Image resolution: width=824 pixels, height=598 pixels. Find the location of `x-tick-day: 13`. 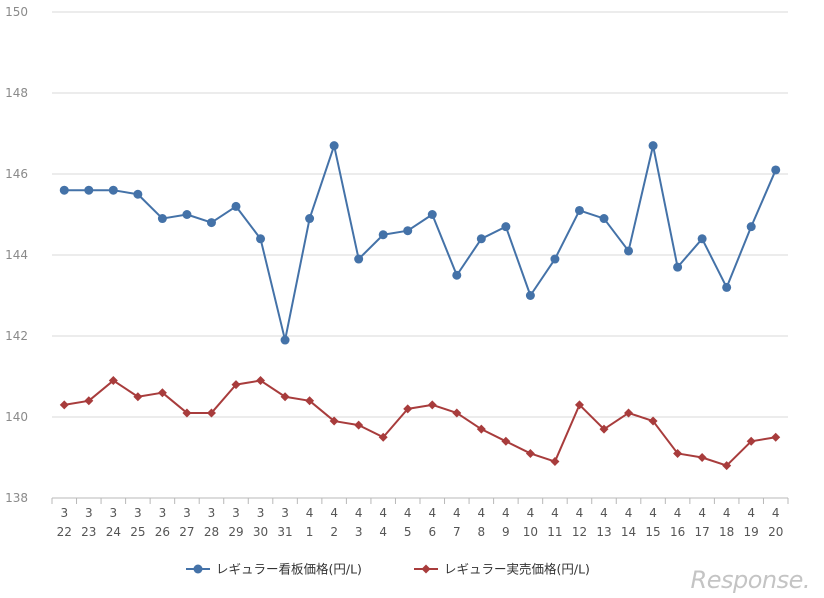

x-tick-day: 13 is located at coordinates (603, 532).